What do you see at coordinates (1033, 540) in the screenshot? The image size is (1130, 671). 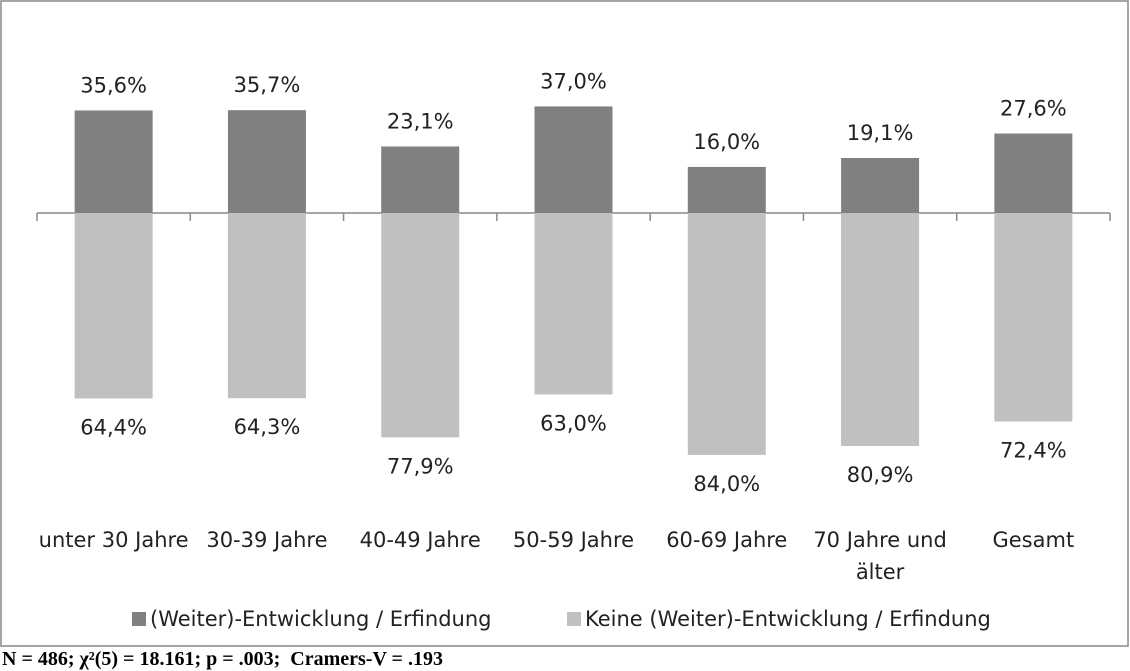 I see `x-tick-label: Gesamt` at bounding box center [1033, 540].